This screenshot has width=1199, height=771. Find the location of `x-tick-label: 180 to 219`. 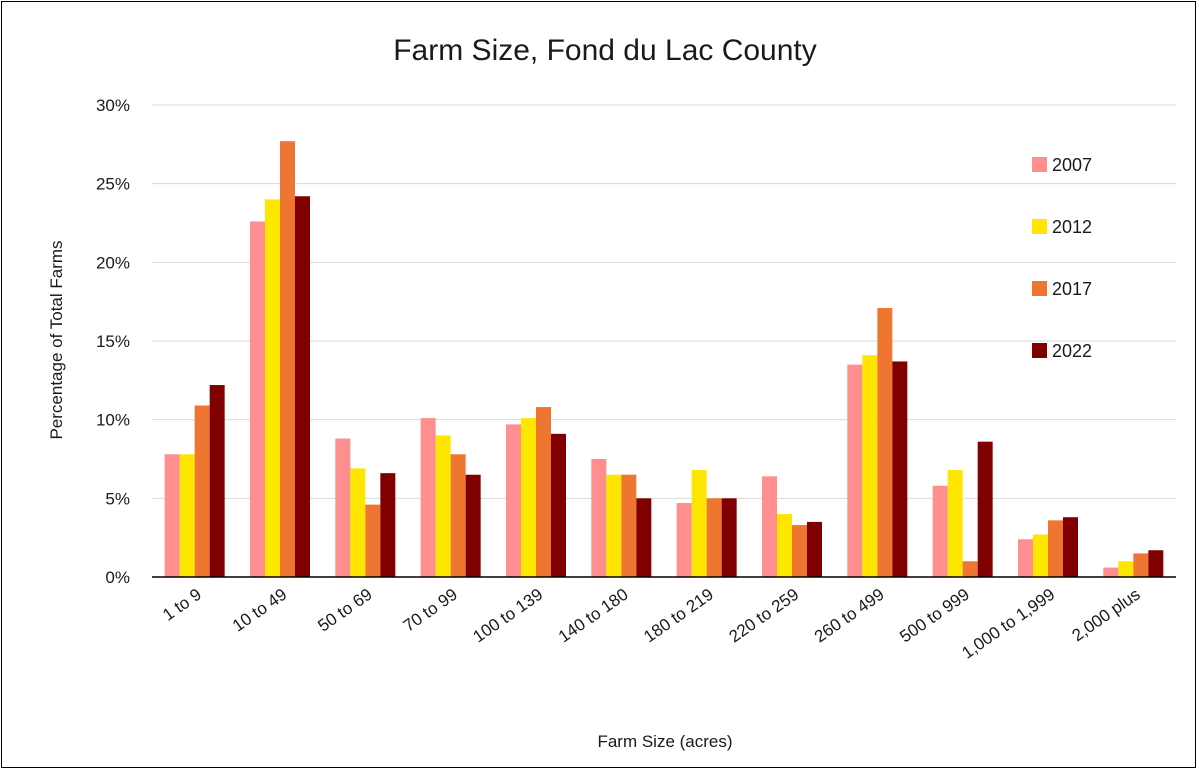

x-tick-label: 180 to 219 is located at coordinates (678, 616).